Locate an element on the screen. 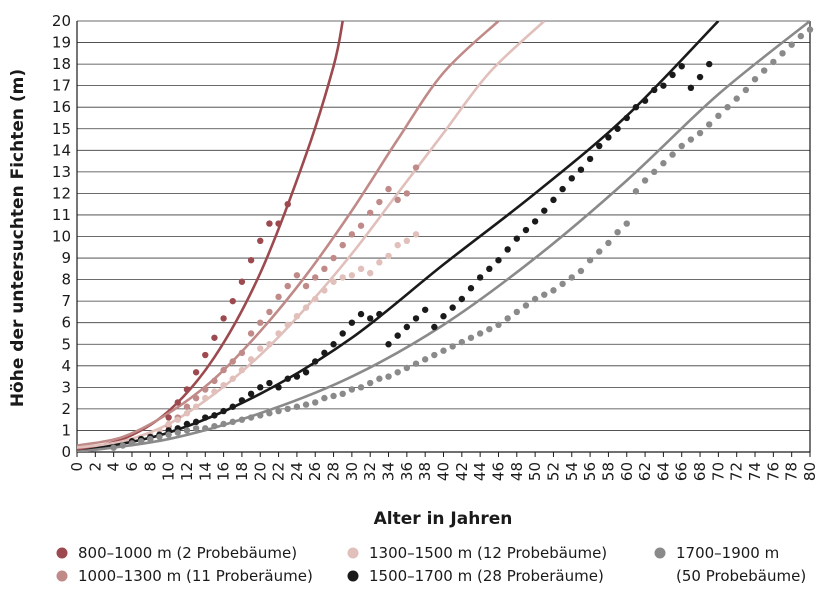  x-tick-label: 20 is located at coordinates (260, 471).